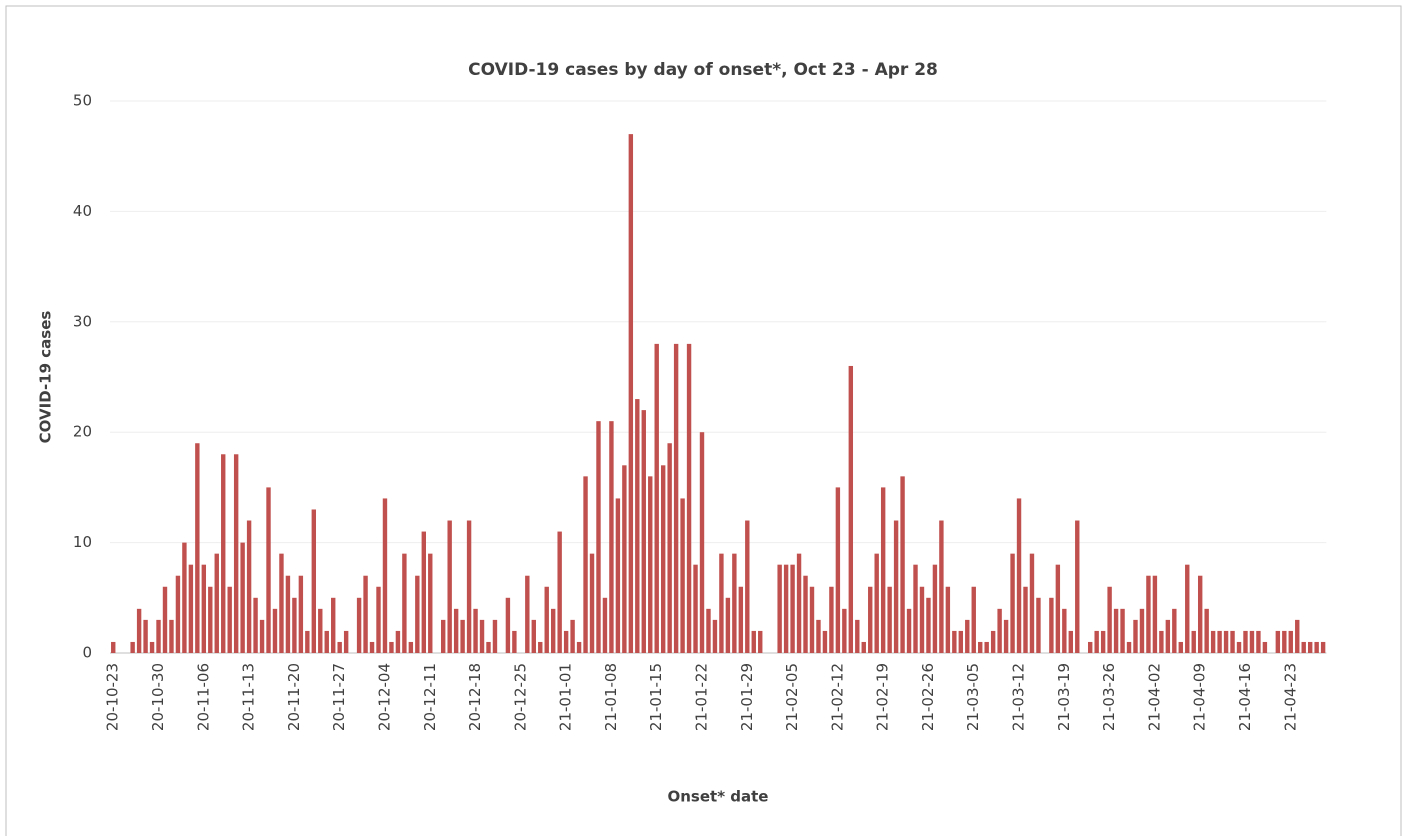 This screenshot has height=836, width=1407. Describe the element at coordinates (1019, 697) in the screenshot. I see `x-tick-label: 21-03-12` at that location.